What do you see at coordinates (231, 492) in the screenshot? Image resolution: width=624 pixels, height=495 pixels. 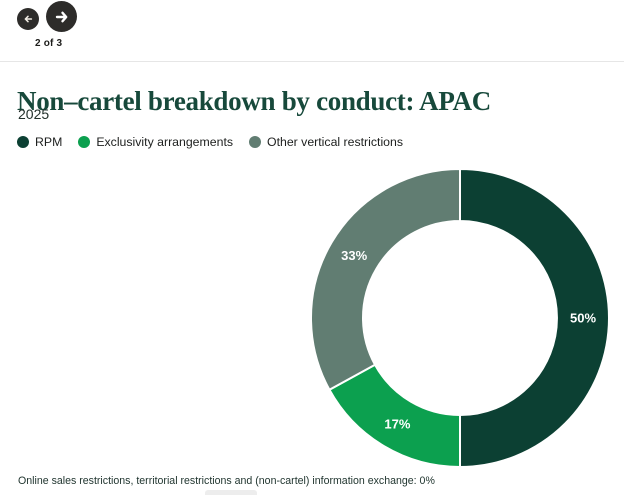 I see `bottom-overlay-fragment` at bounding box center [231, 492].